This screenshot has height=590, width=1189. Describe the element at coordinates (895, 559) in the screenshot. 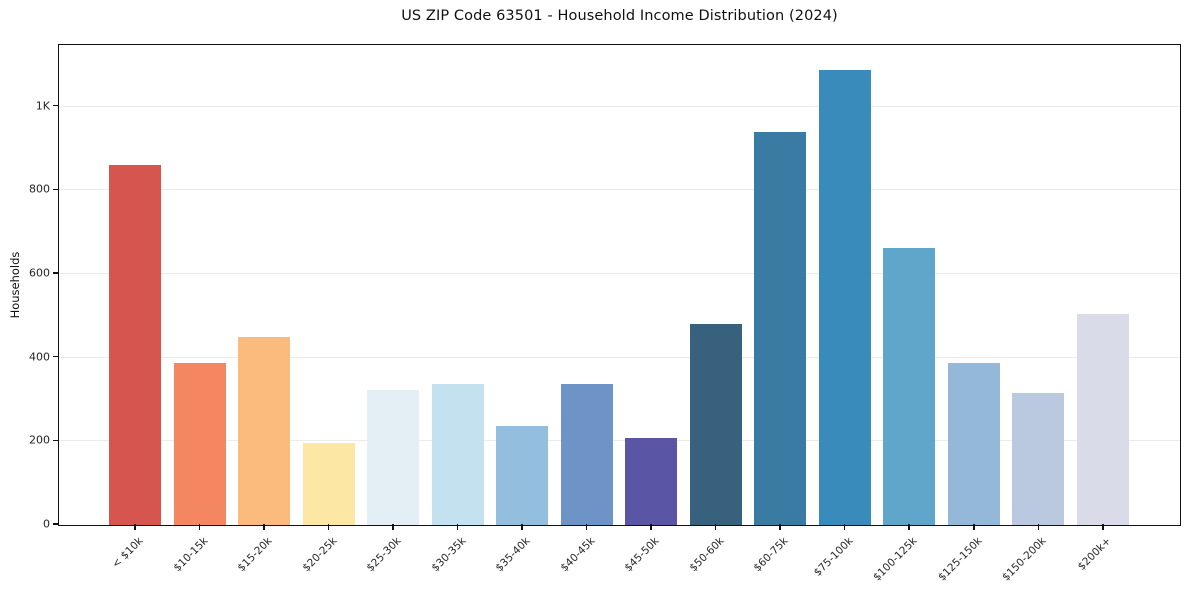

I see `x-tick-label-12: $100-125k` at that location.